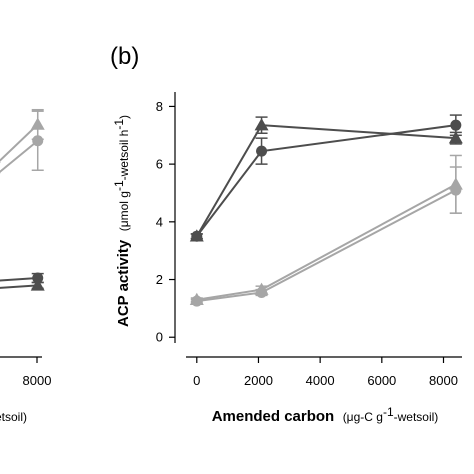  What do you see at coordinates (165, 222) in the screenshot?
I see `panel-b-y-ticks: 0 2 4 6 8` at bounding box center [165, 222].